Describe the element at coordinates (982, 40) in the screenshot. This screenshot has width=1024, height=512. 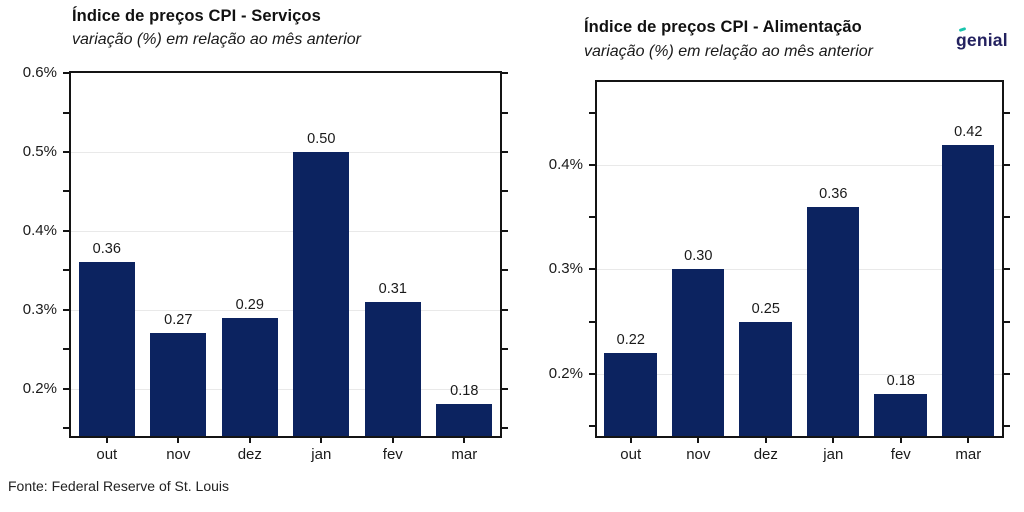
I see `genial-logo: genial` at that location.